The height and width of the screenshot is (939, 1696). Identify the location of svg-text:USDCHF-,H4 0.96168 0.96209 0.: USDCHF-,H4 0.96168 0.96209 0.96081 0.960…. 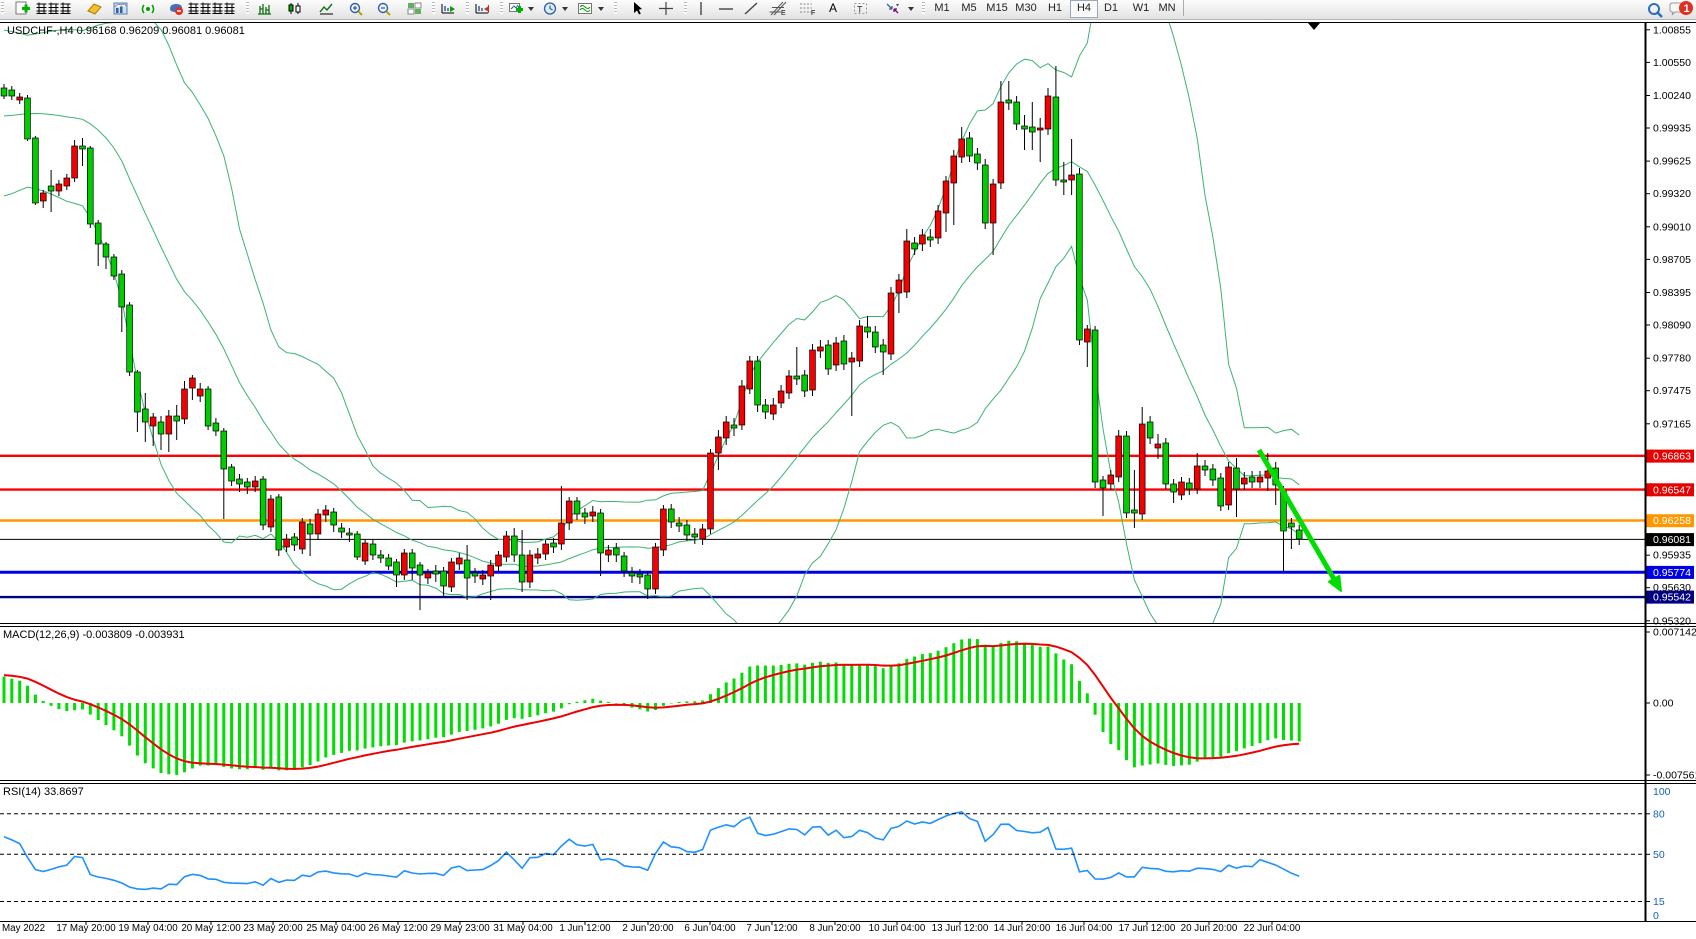
(126, 31).